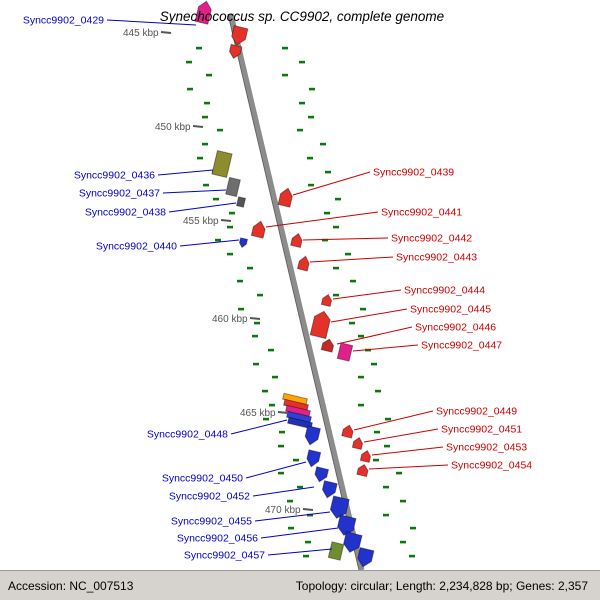  Describe the element at coordinates (201, 221) in the screenshot. I see `scale-label: 455 kbp` at that location.